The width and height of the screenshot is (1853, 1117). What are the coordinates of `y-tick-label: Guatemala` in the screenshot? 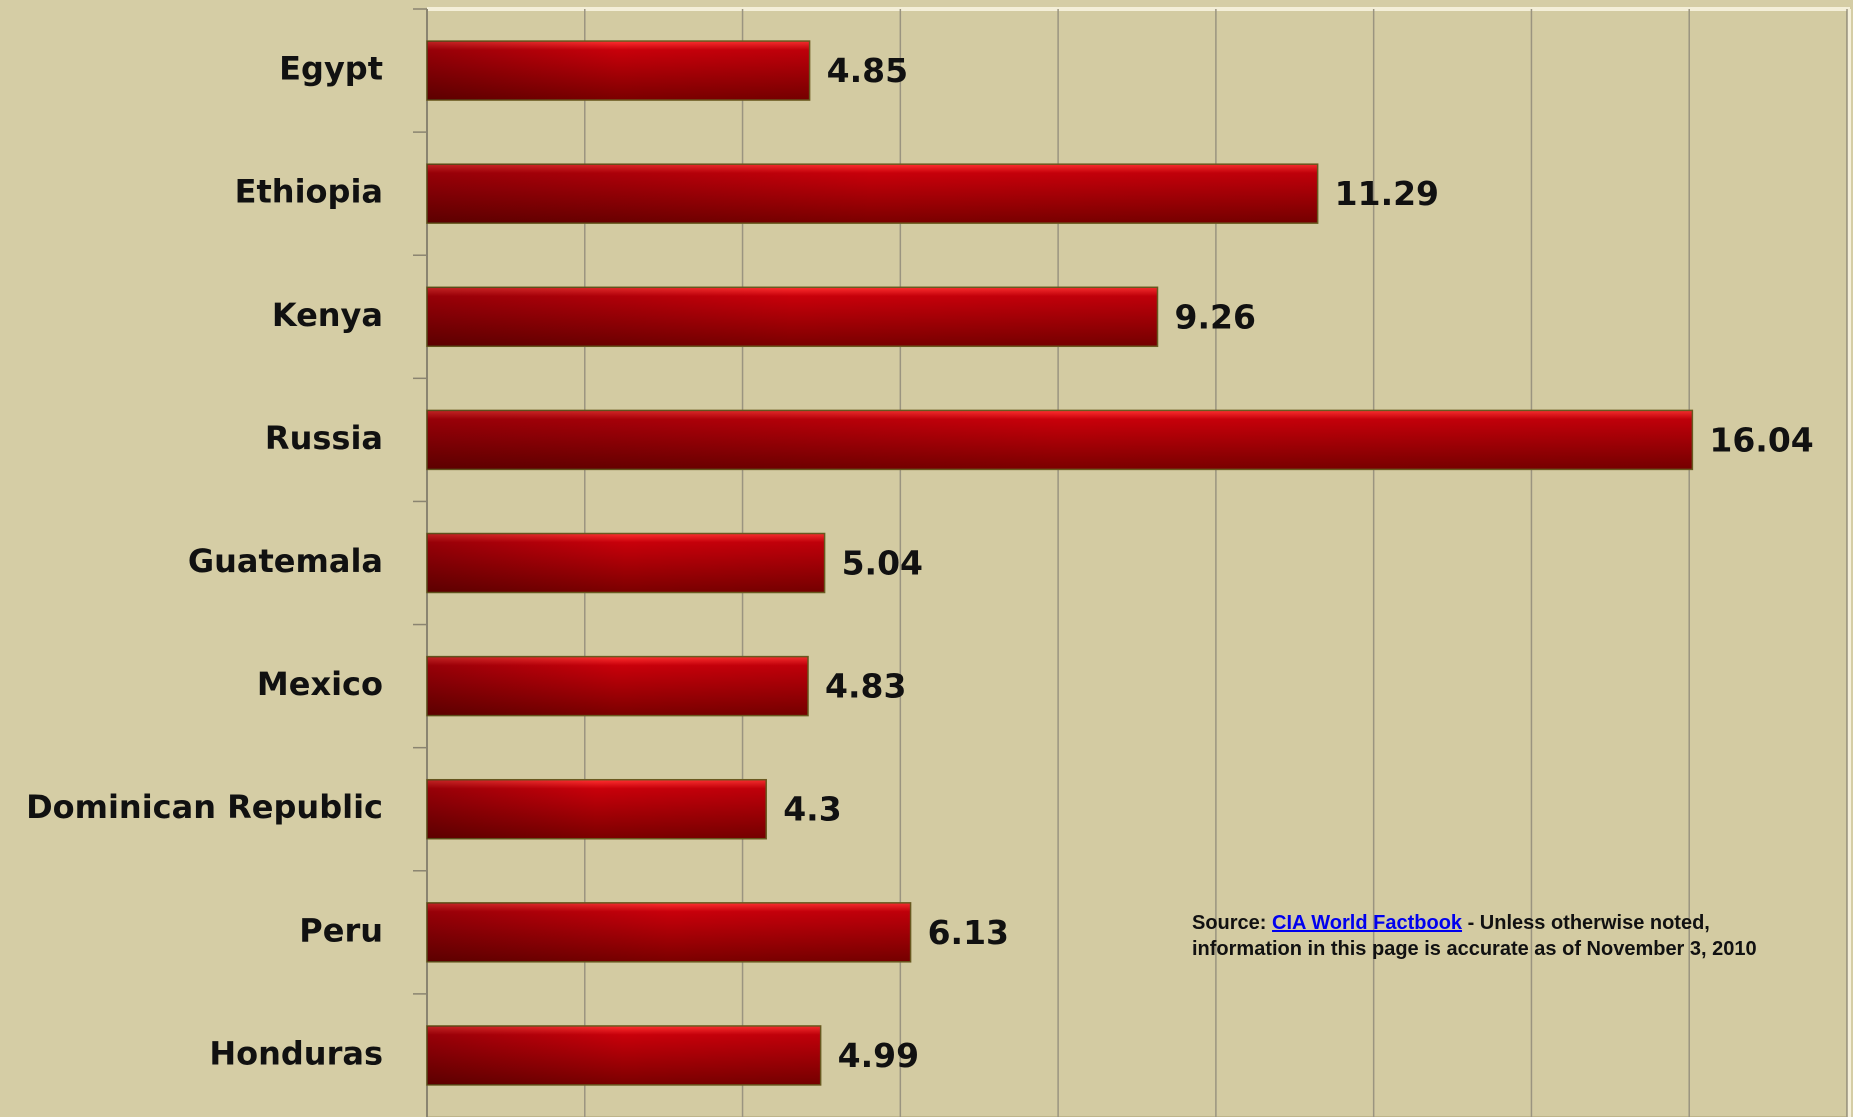 It's located at (285, 561).